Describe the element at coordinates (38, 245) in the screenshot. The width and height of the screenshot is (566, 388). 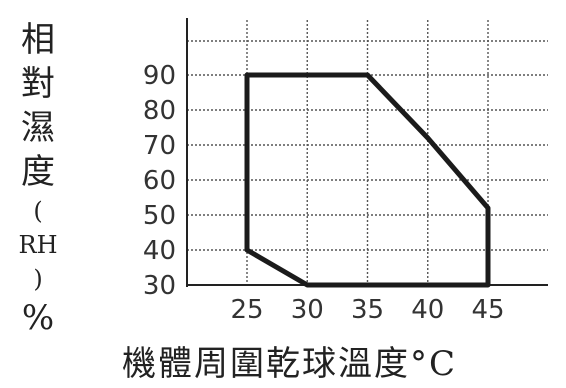
I see `y-axis-label-char: RH` at that location.